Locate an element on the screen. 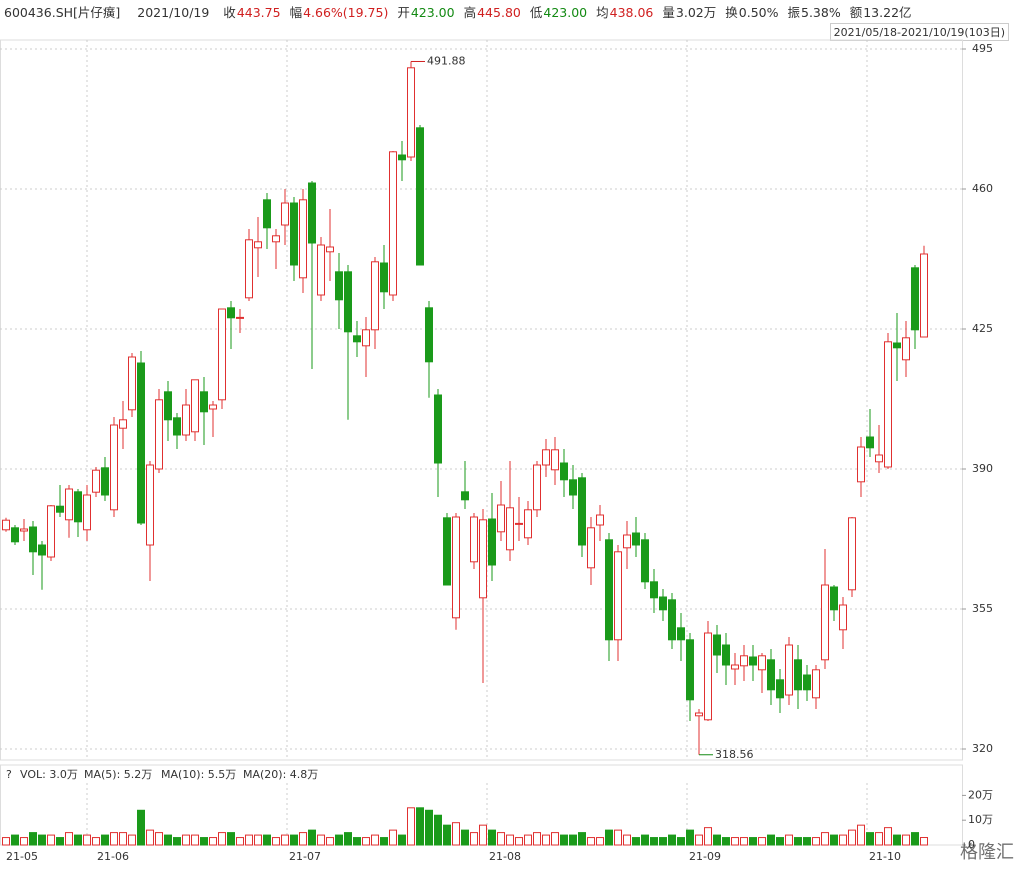  date: 2021/10/19 is located at coordinates (173, 12).